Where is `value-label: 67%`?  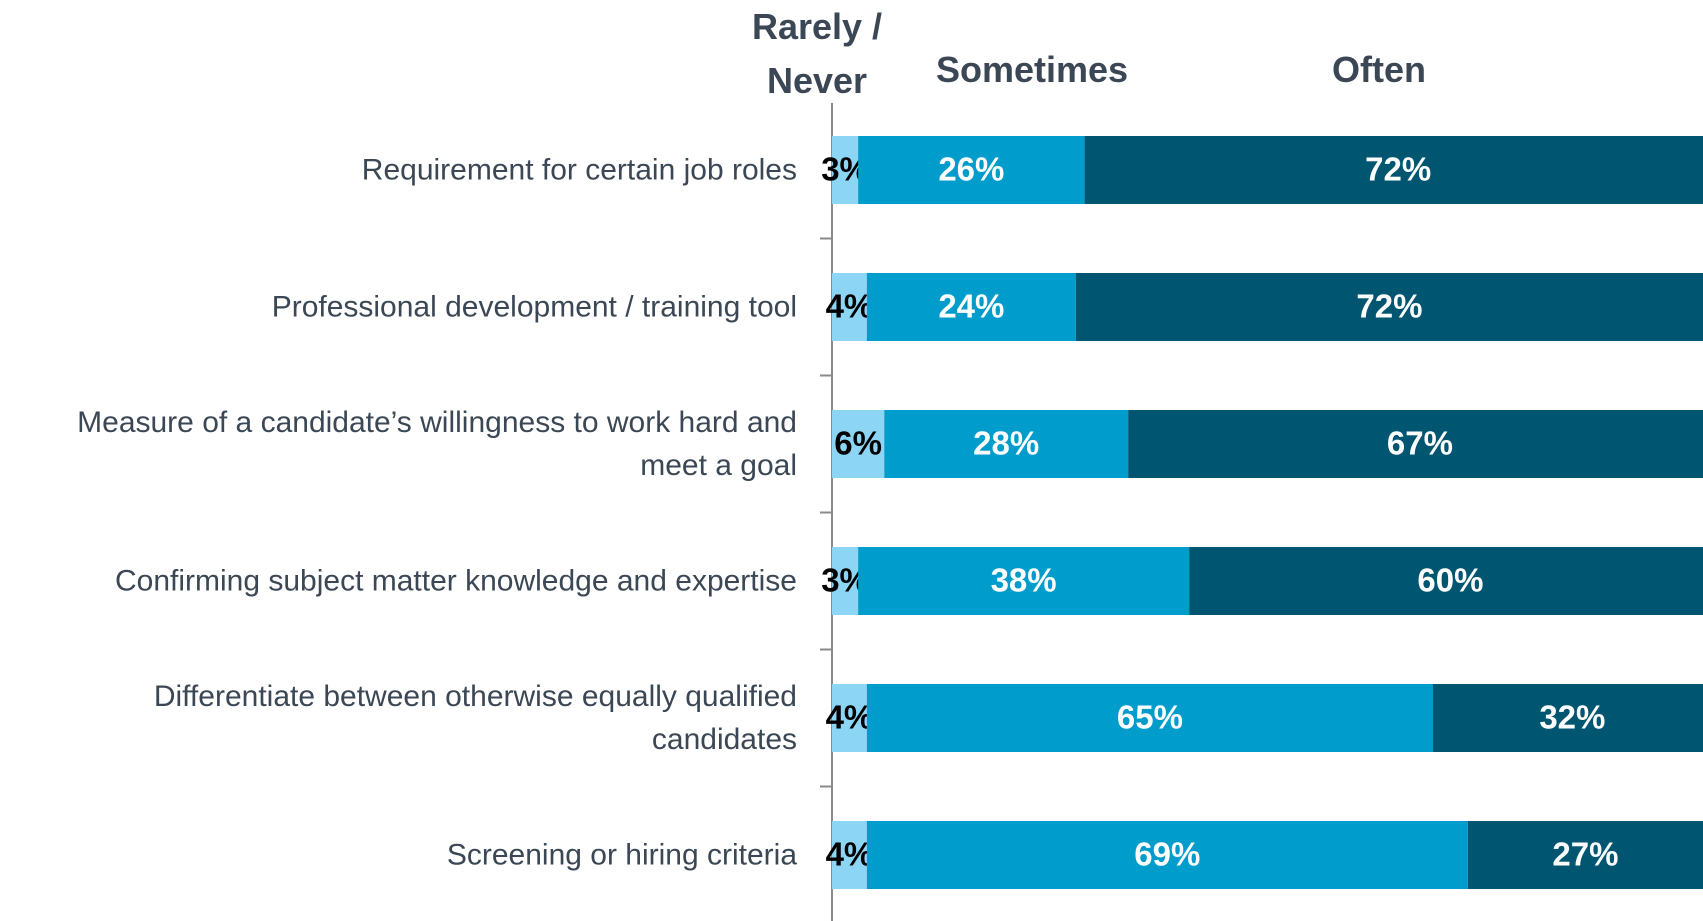
value-label: 67% is located at coordinates (1420, 443).